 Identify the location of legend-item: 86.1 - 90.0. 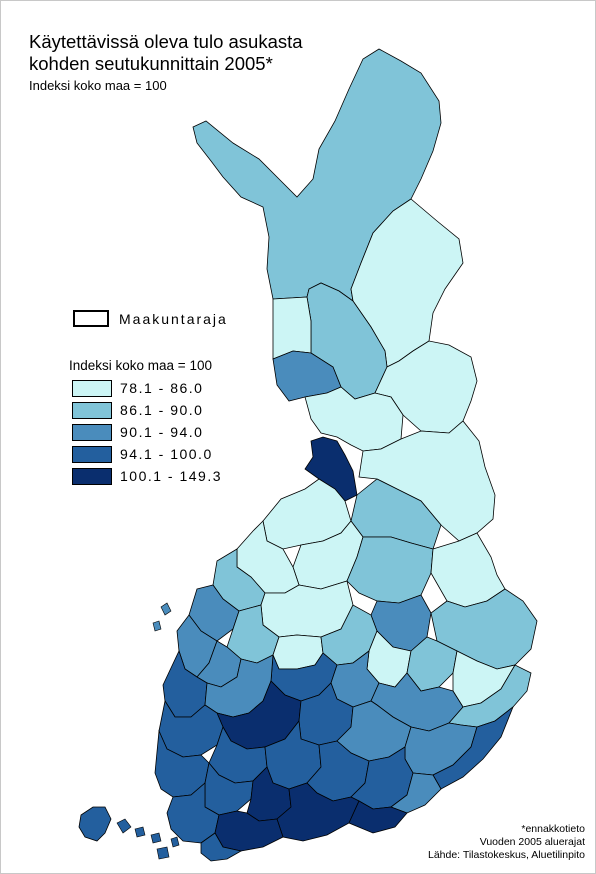
(145, 410).